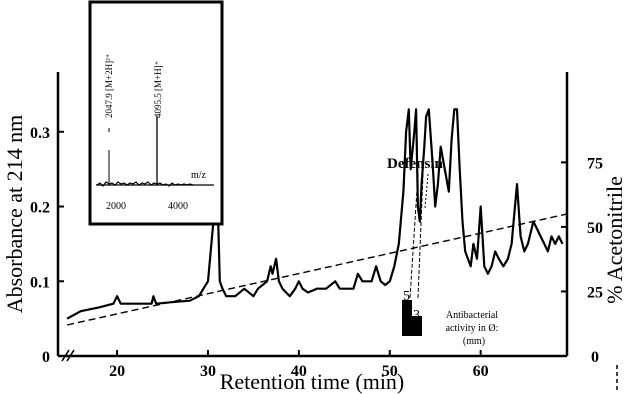 This screenshot has height=394, width=639. What do you see at coordinates (582, 260) in the screenshot?
I see `y2-ticks-group: 25 50 75 0` at bounding box center [582, 260].